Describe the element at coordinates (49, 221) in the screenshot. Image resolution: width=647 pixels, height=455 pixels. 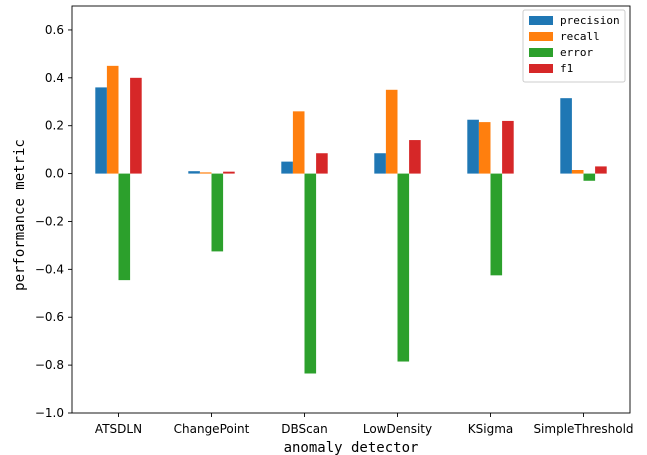
I see `y-tick-label: −0.2` at that location.